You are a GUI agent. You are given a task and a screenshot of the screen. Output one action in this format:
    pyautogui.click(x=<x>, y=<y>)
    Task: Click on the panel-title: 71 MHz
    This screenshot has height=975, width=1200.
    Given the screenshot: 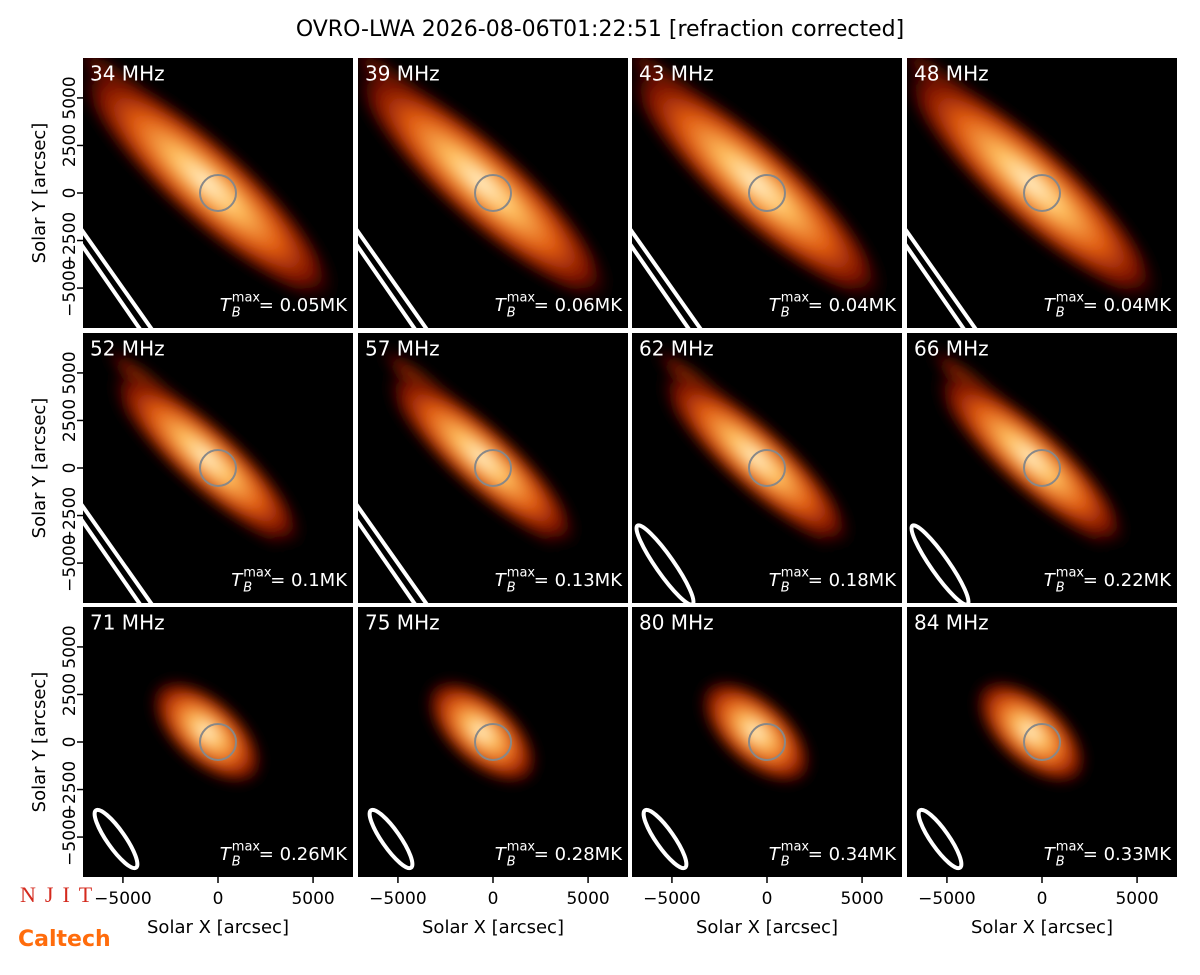 What is the action you would take?
    pyautogui.click(x=127, y=623)
    